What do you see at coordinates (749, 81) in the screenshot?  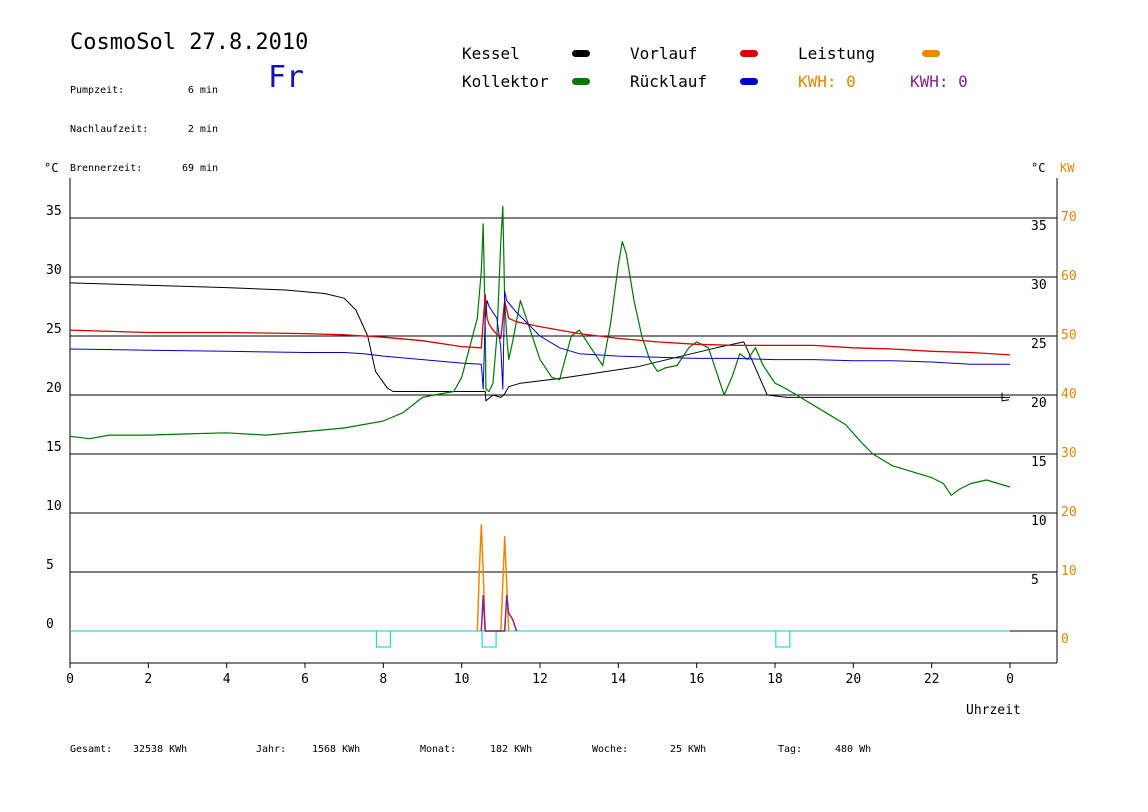 I see `legend-ruecklauf-swatch` at bounding box center [749, 81].